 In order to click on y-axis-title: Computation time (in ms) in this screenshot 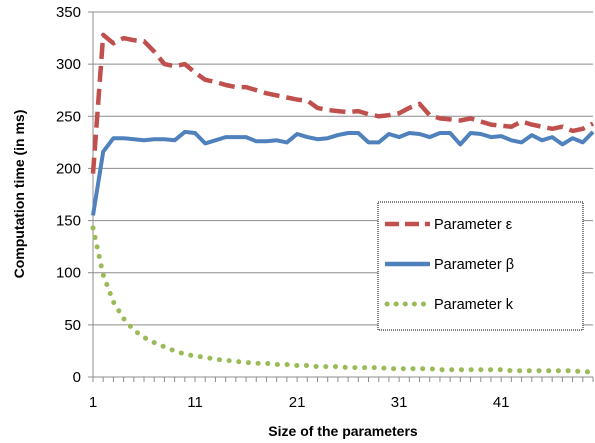, I will do `click(19, 194)`.